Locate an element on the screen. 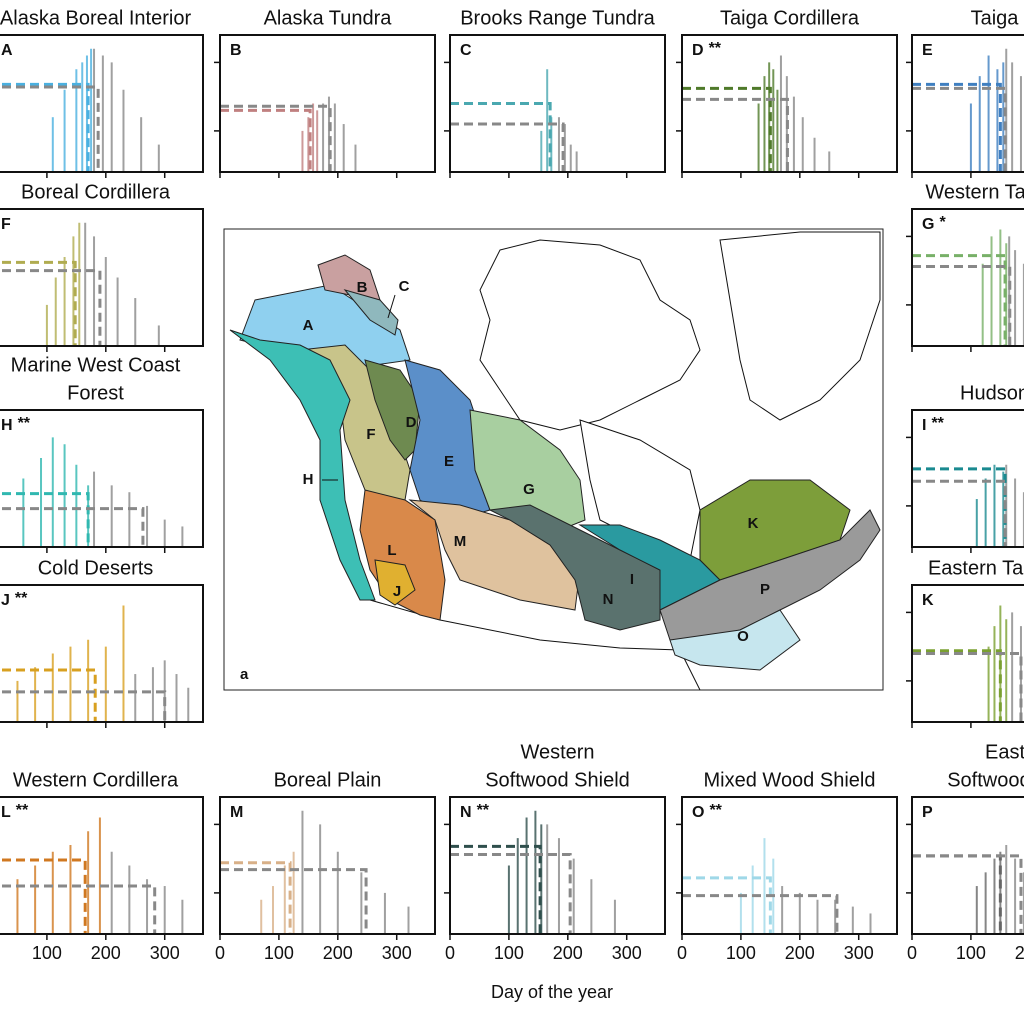 This screenshot has height=1024, width=1024. panel-letter: G is located at coordinates (928, 224).